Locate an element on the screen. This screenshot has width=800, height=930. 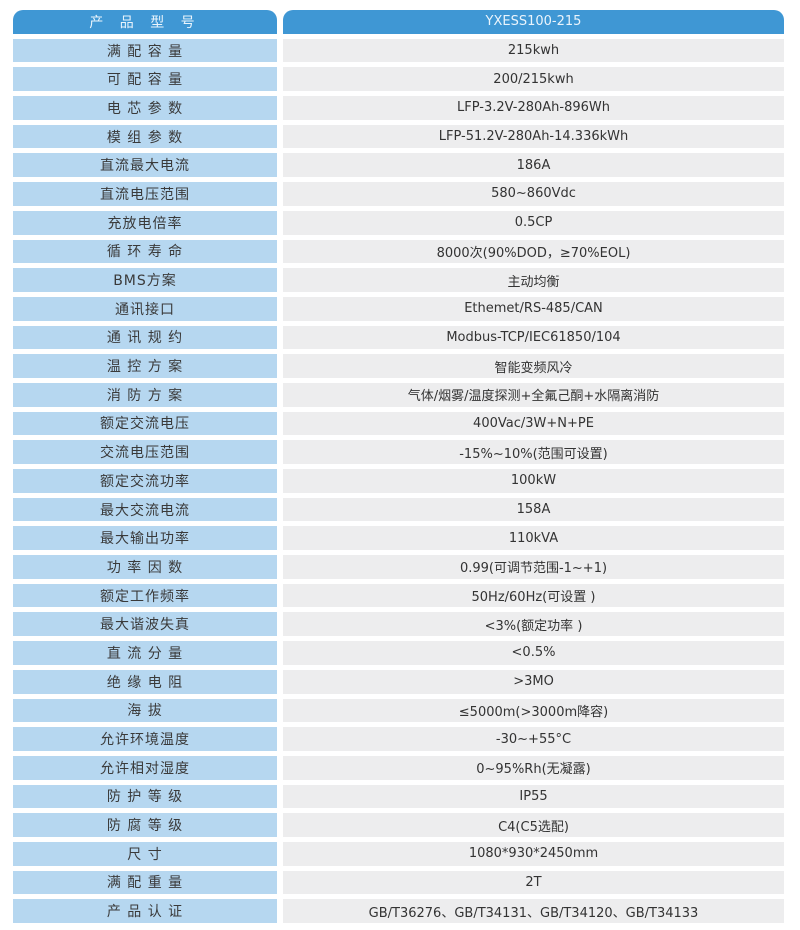
row-value: 580~860Vdc is located at coordinates (533, 194).